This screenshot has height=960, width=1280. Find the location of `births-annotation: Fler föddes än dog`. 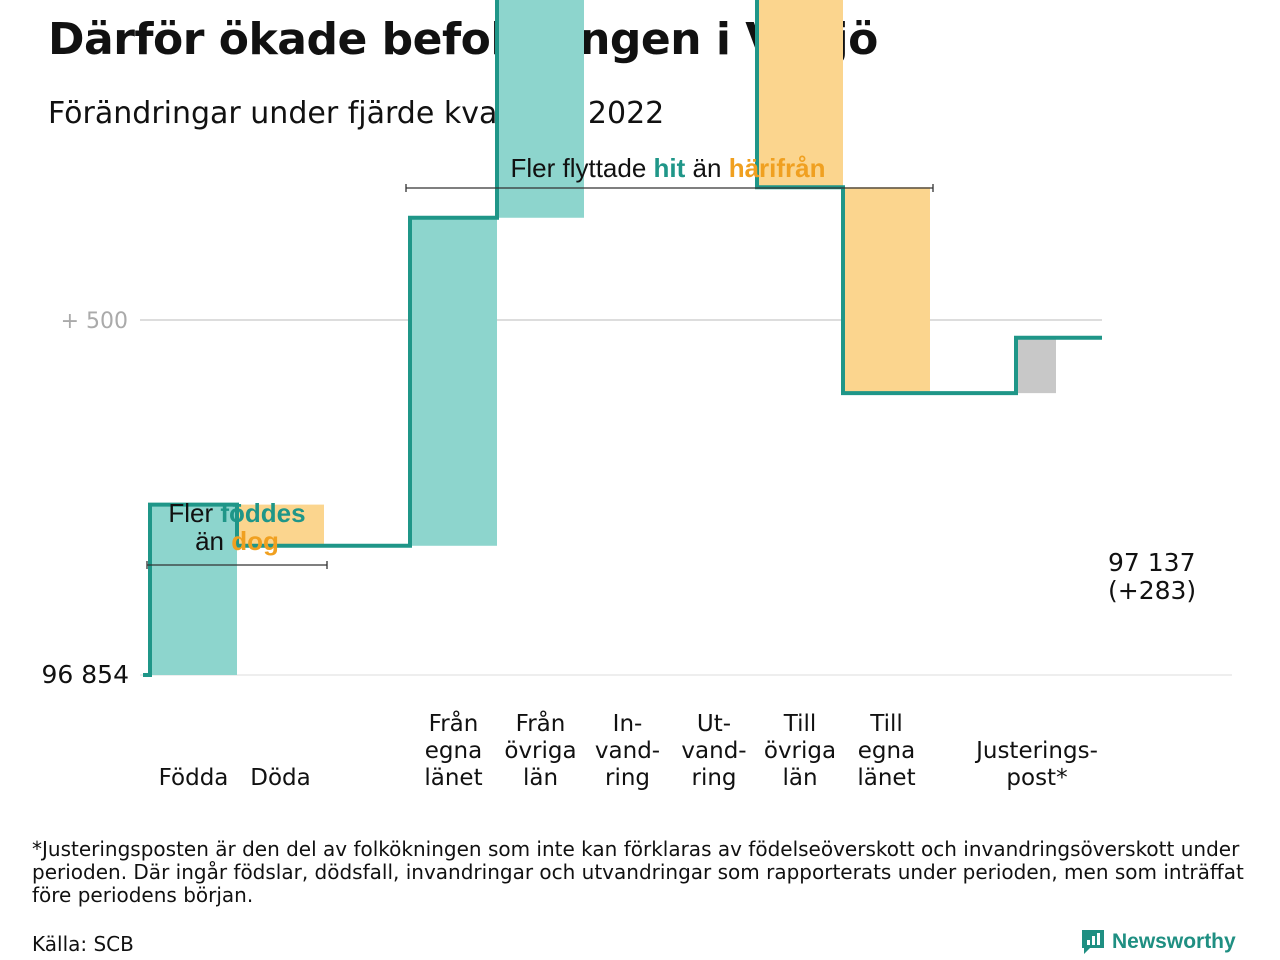

births-annotation: Fler föddes än dog is located at coordinates (237, 533).